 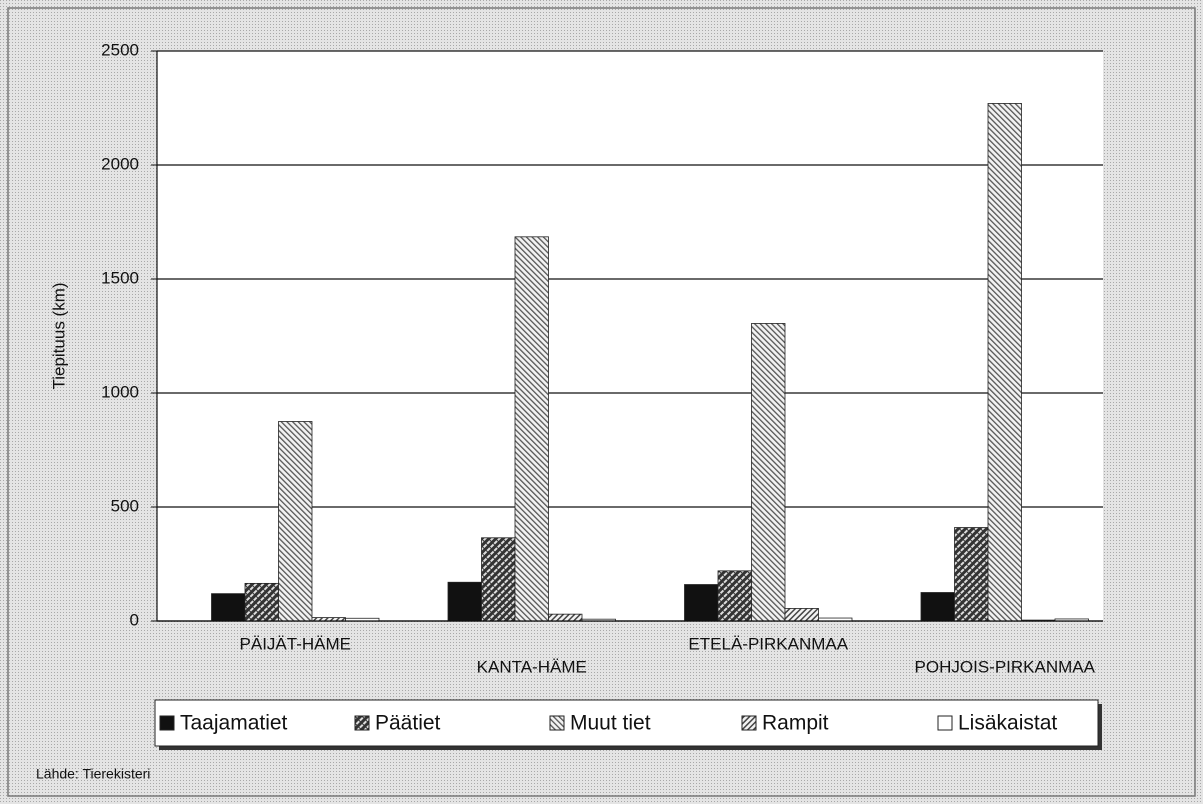 What do you see at coordinates (120, 163) in the screenshot?
I see `y-tick-label: 2000` at bounding box center [120, 163].